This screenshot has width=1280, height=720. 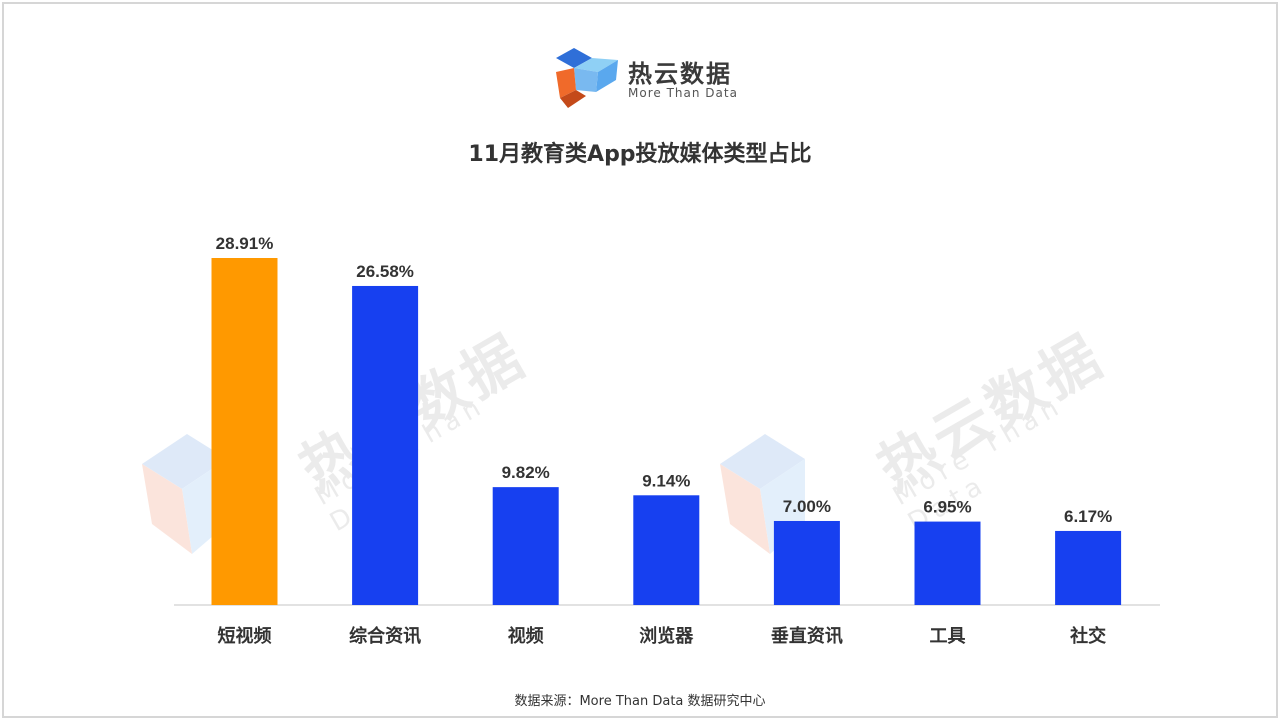 I want to click on brand-logo: 热云数据 More Than Data, so click(x=652, y=79).